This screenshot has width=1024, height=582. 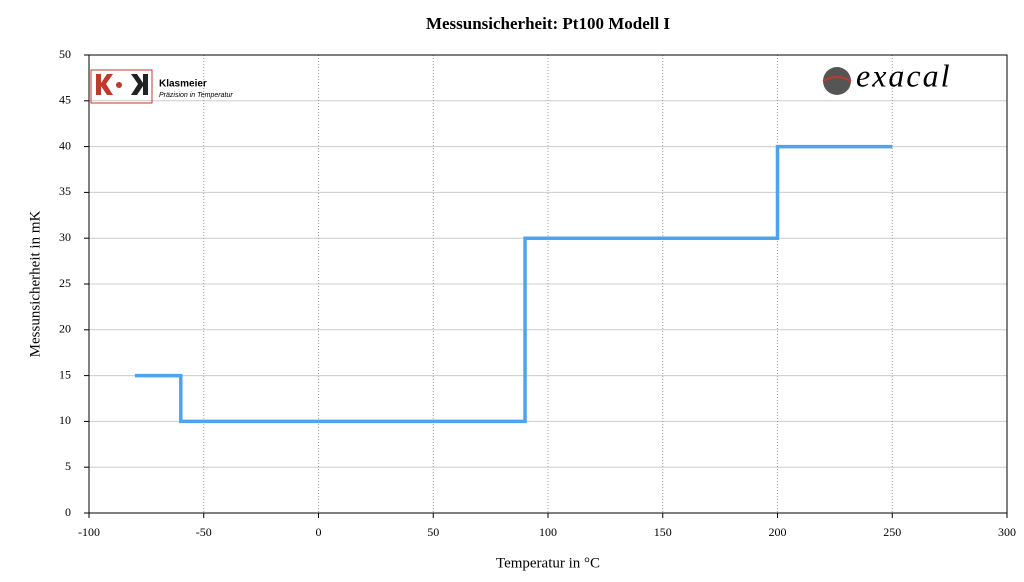 I want to click on chart-title: Messunsicherheit: Pt100 Modell I, so click(x=548, y=23).